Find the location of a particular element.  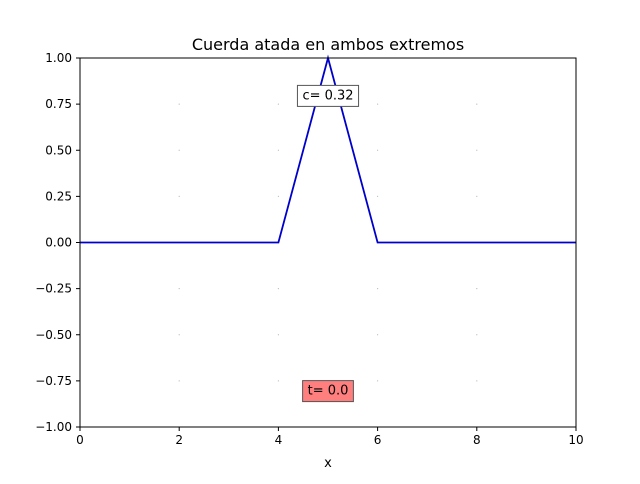

y-tick-label: 0.00 is located at coordinates (58, 243).